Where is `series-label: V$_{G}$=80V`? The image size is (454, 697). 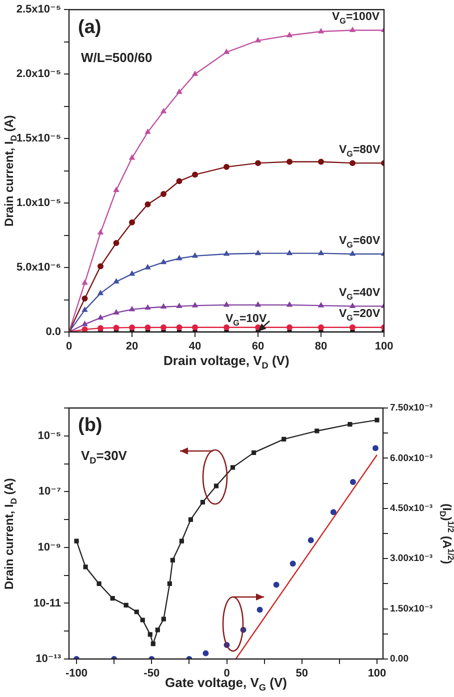 series-label: V$_{G}$=80V is located at coordinates (359, 152).